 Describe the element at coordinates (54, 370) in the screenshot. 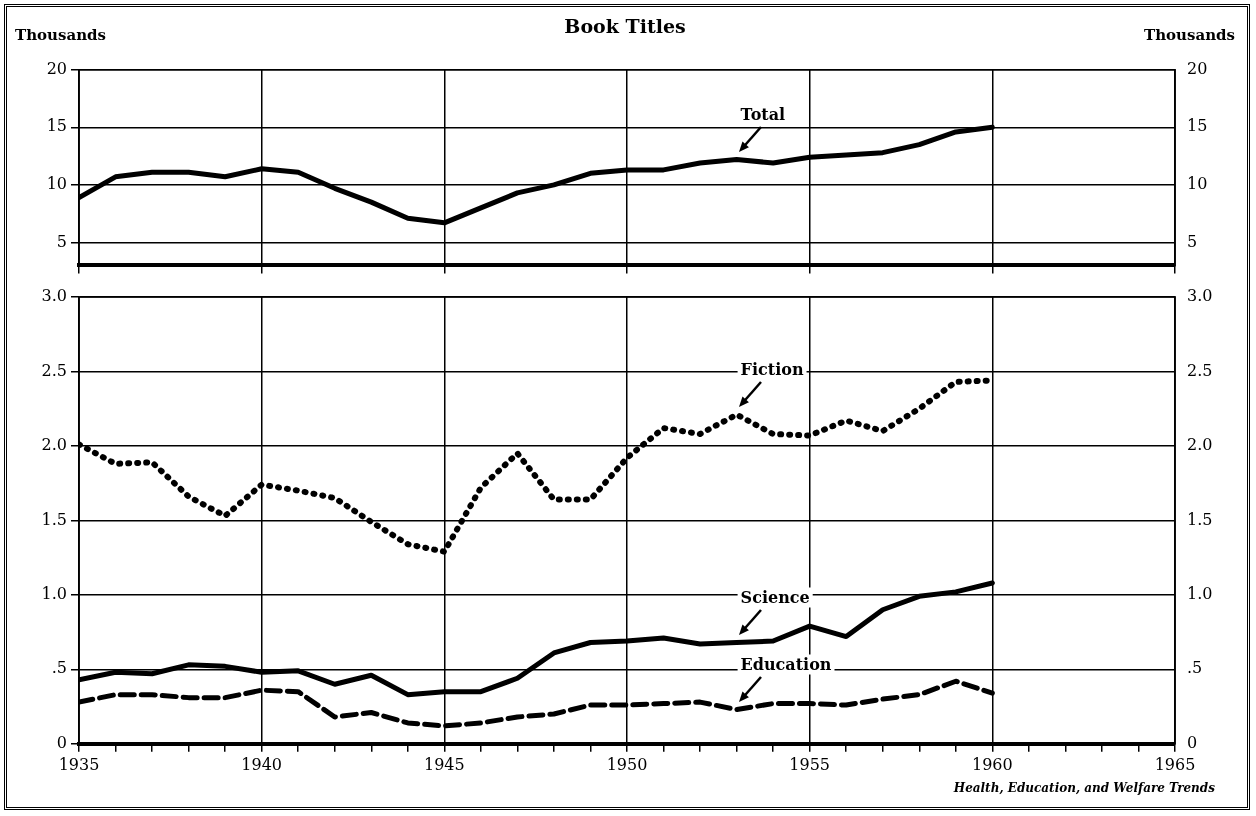

I see `y-tick-label: 2.5` at that location.